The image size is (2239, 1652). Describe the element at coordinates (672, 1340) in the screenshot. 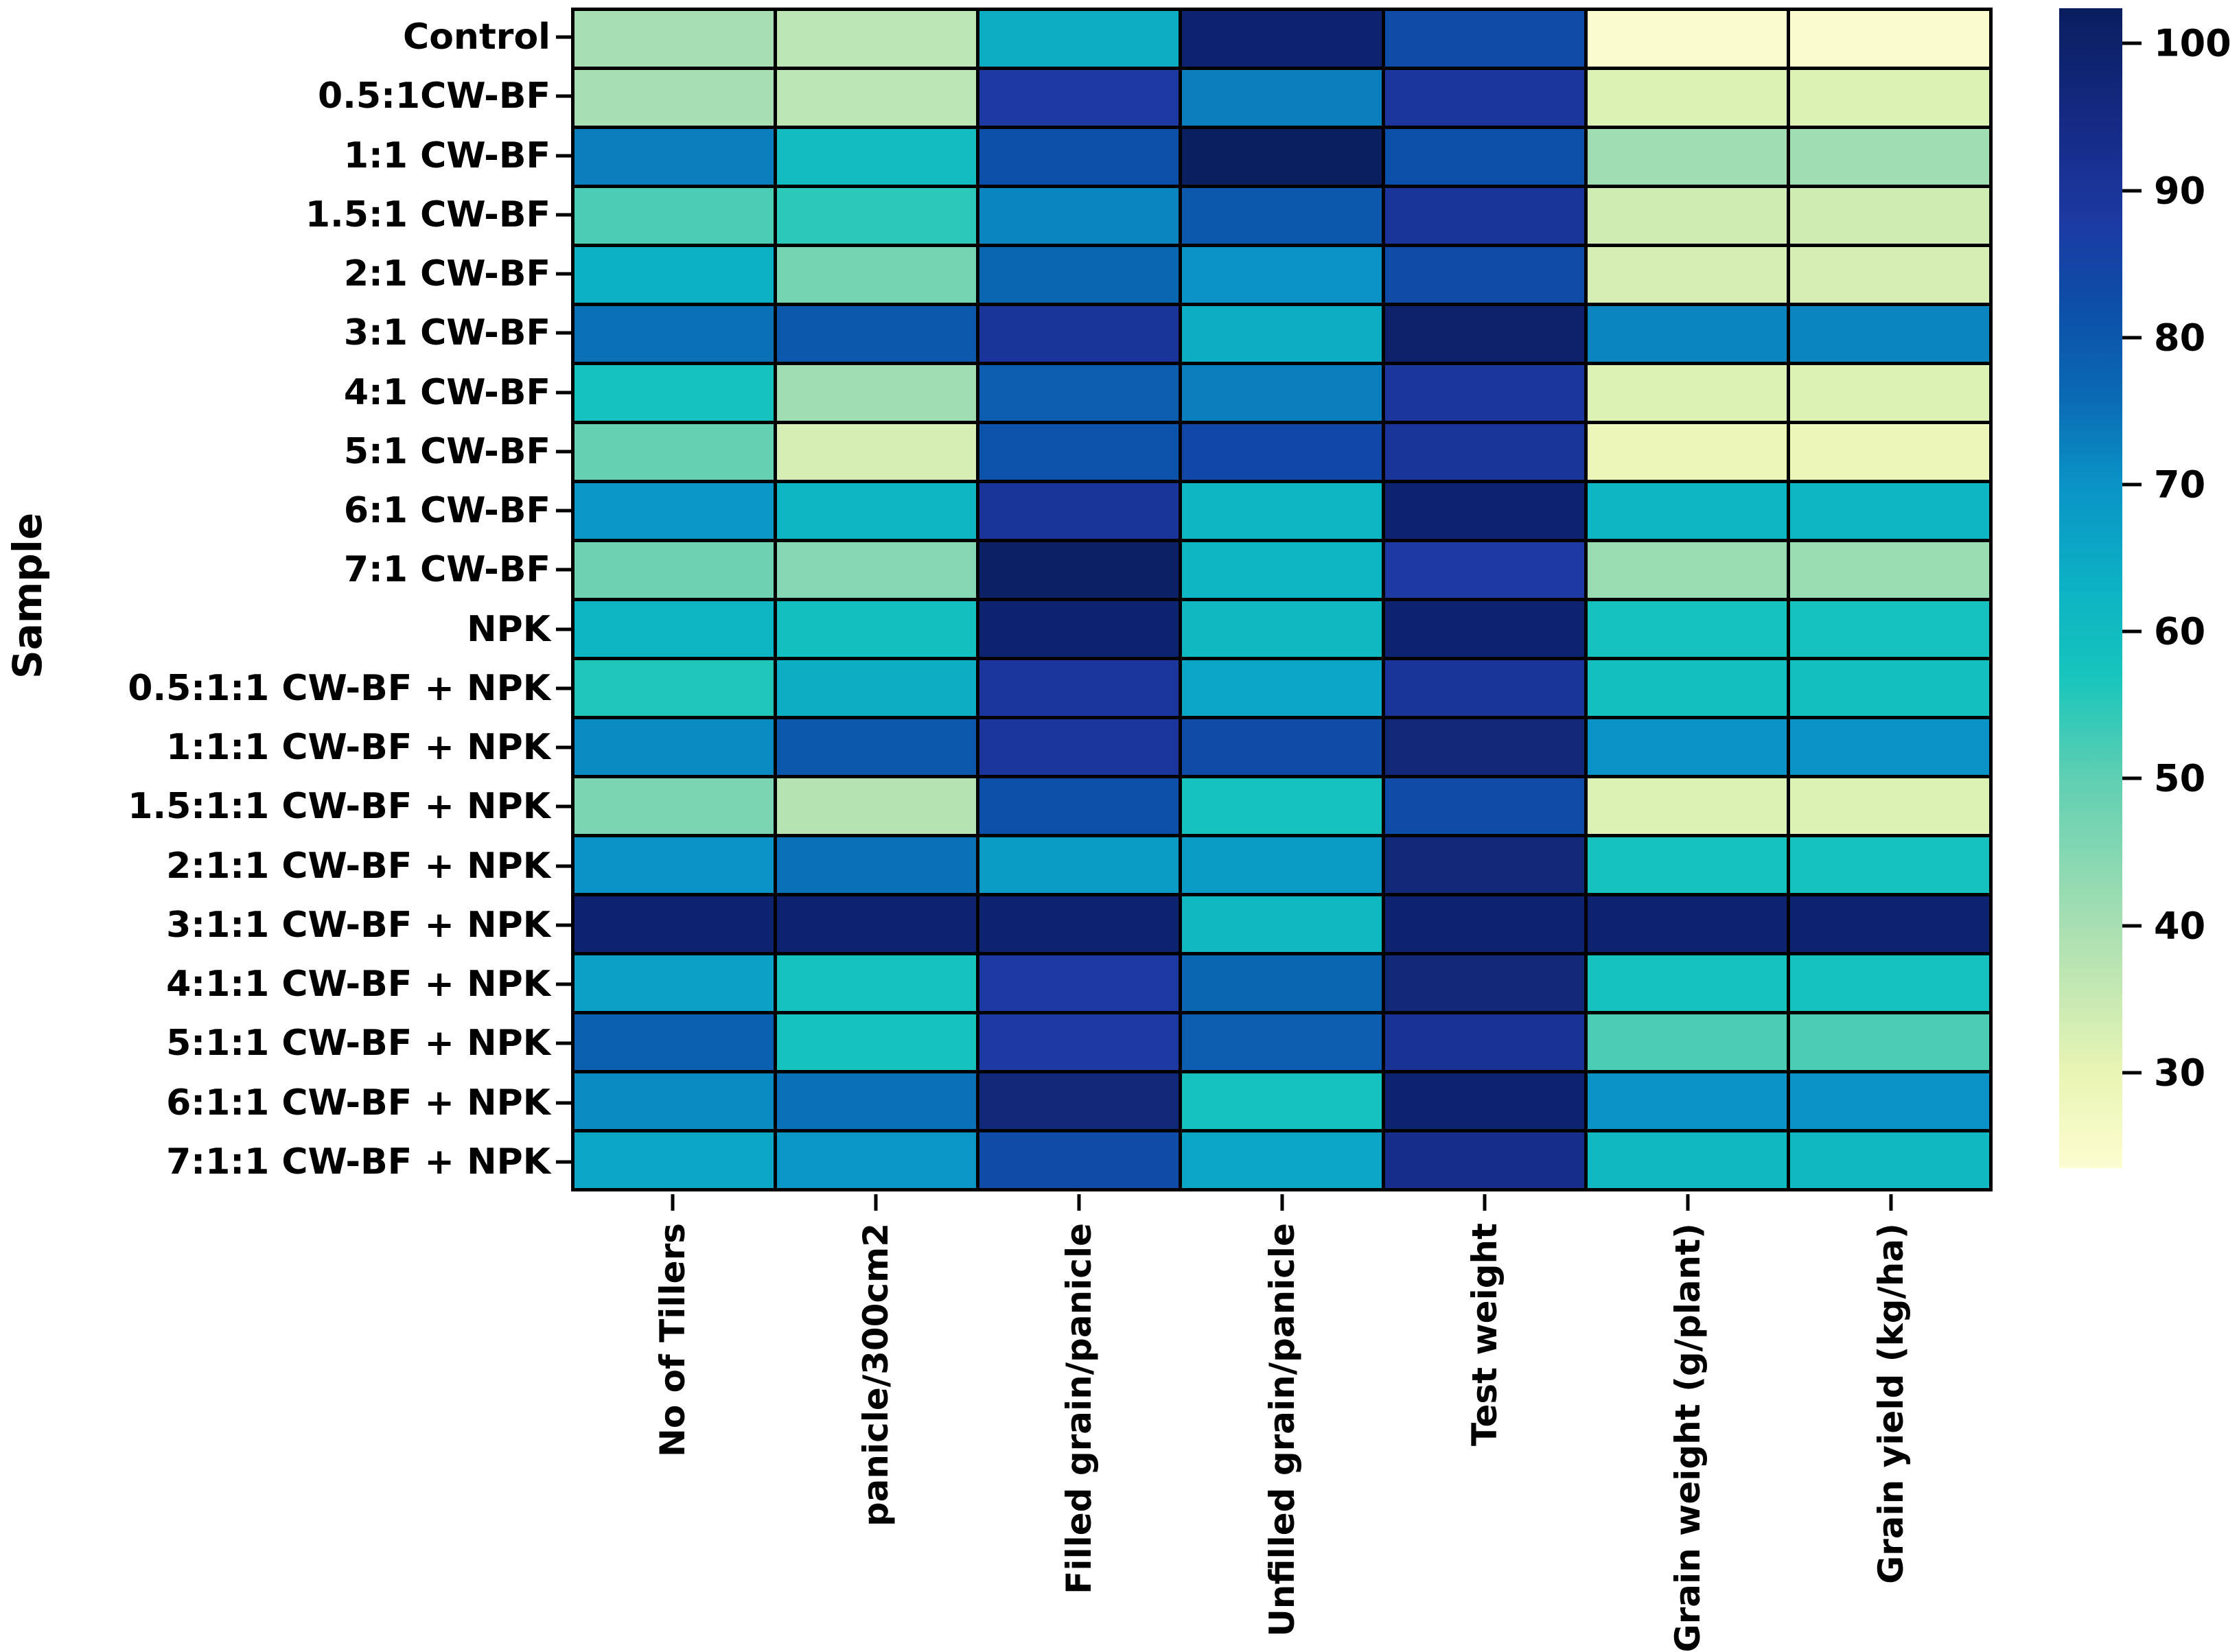

I see `column-label: No of Tillers` at that location.